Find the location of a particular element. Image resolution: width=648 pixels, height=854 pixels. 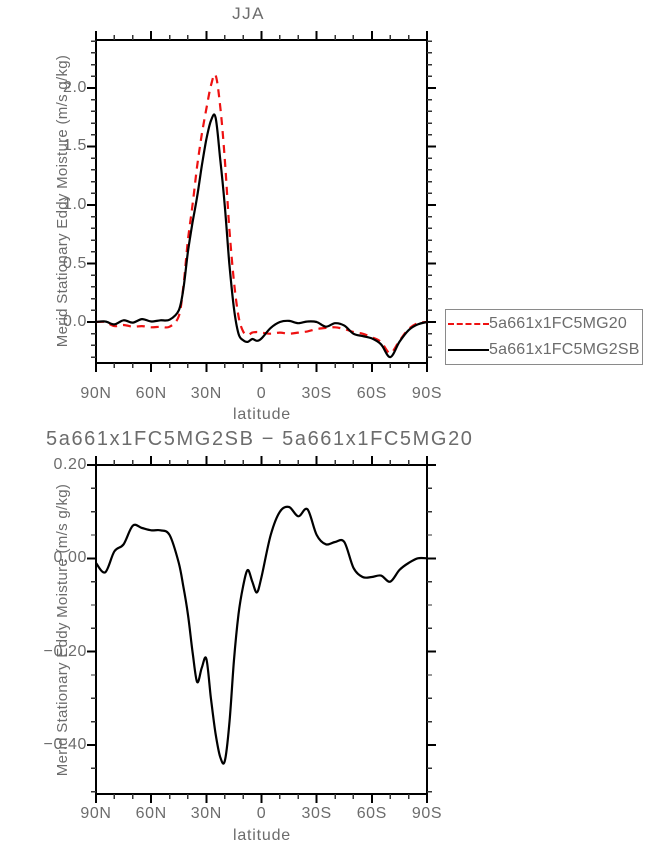

legend: 5a661x1FC5MG20 5a661x1FC5MG2SB is located at coordinates (544, 337).